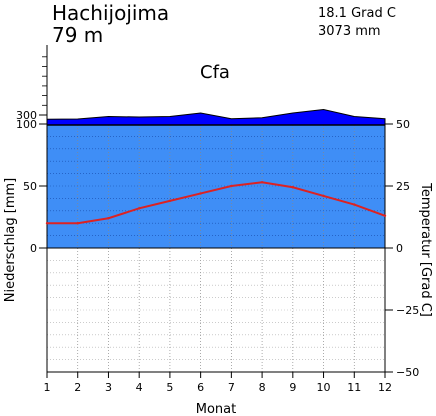 Image resolution: width=436 pixels, height=416 pixels. I want to click on annual-temperature: 18.1 Grad C, so click(357, 13).